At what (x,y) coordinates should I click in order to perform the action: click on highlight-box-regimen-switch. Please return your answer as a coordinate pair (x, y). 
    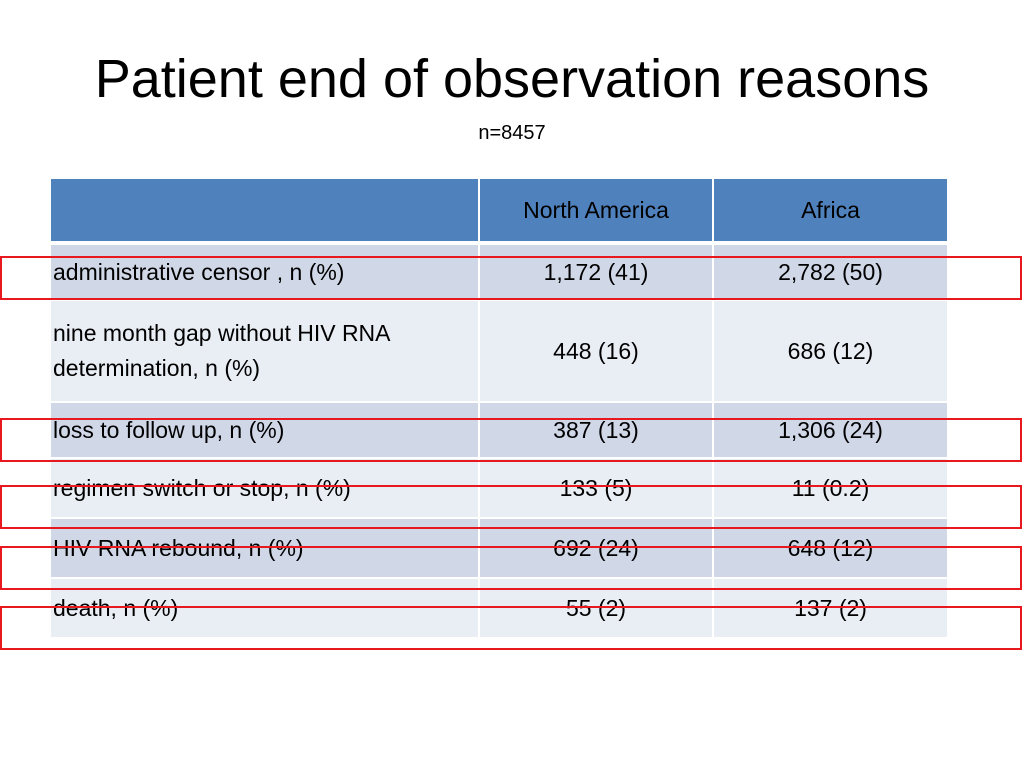
    Looking at the image, I should click on (511, 507).